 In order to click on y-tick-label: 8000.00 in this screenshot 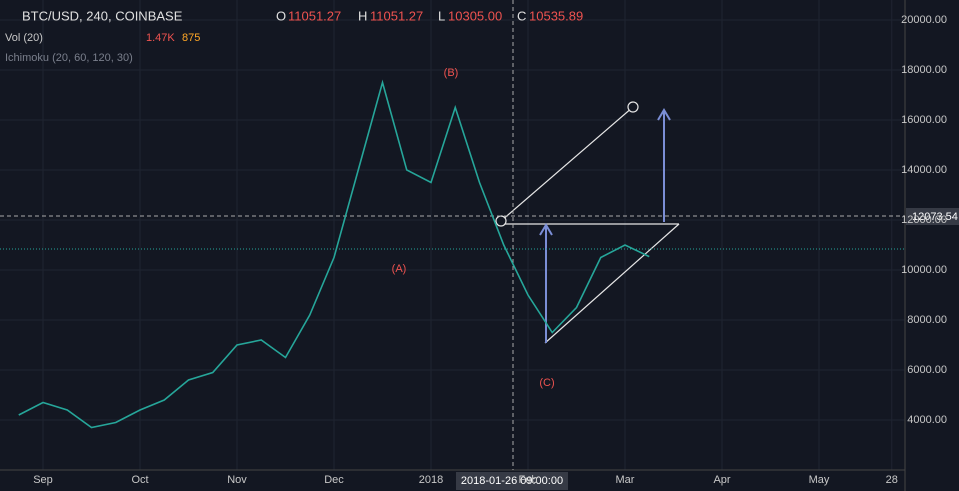, I will do `click(927, 320)`.